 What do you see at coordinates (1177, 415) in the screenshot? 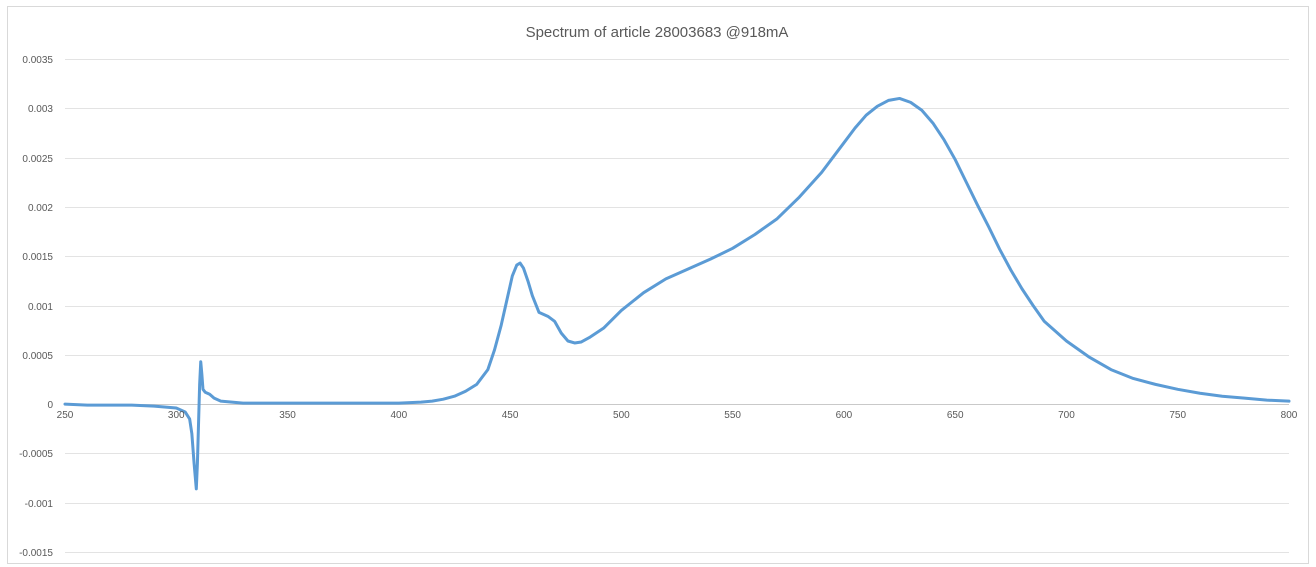
I see `x-tick-label: 750` at bounding box center [1177, 415].